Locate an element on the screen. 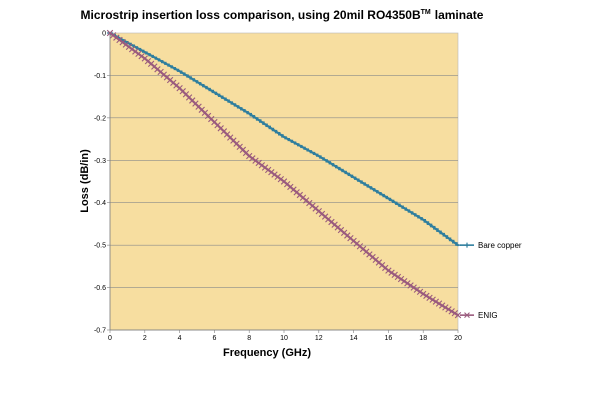 Image resolution: width=600 pixels, height=400 pixels. y-tick-label: 0 is located at coordinates (104, 34).